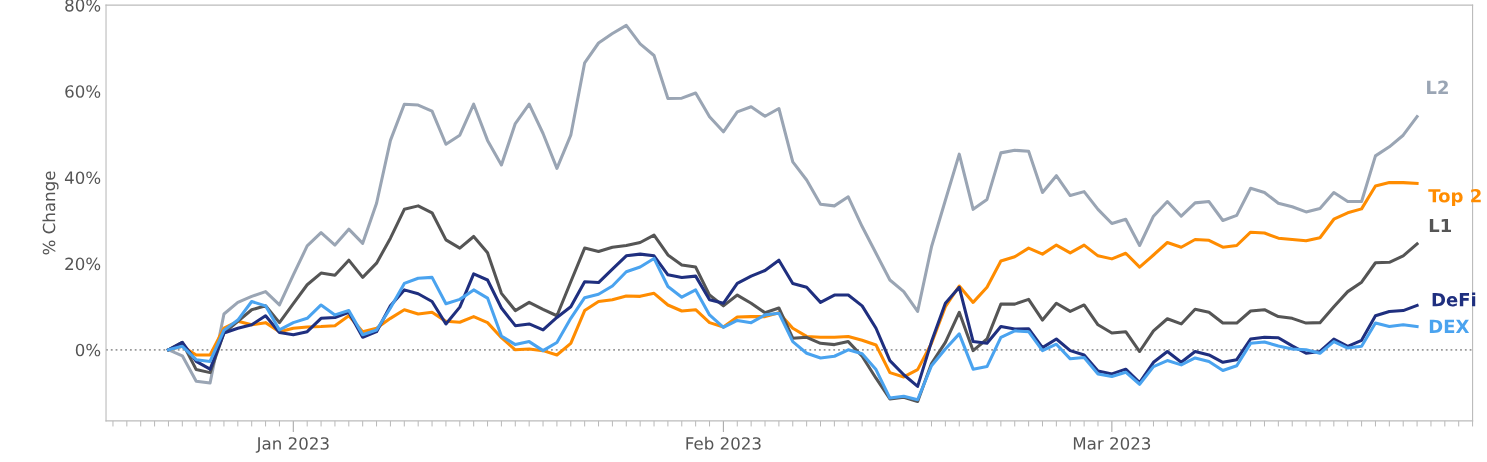  Describe the element at coordinates (1454, 197) in the screenshot. I see `series-label: Top 2` at that location.